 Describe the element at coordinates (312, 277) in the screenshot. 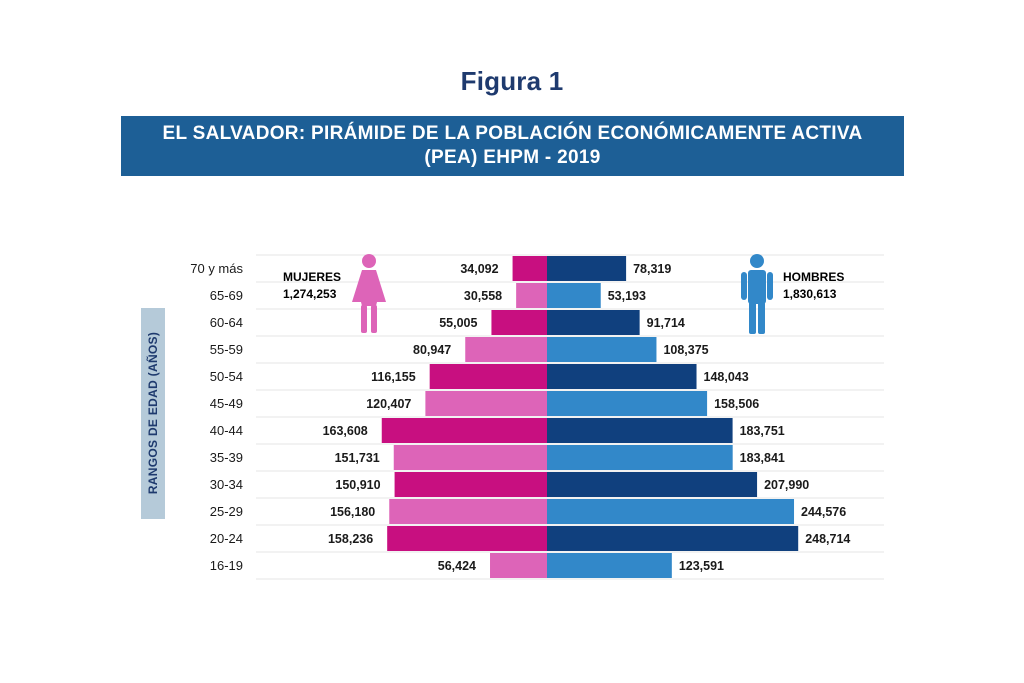

I see `legend-women-label: MUJERES` at that location.